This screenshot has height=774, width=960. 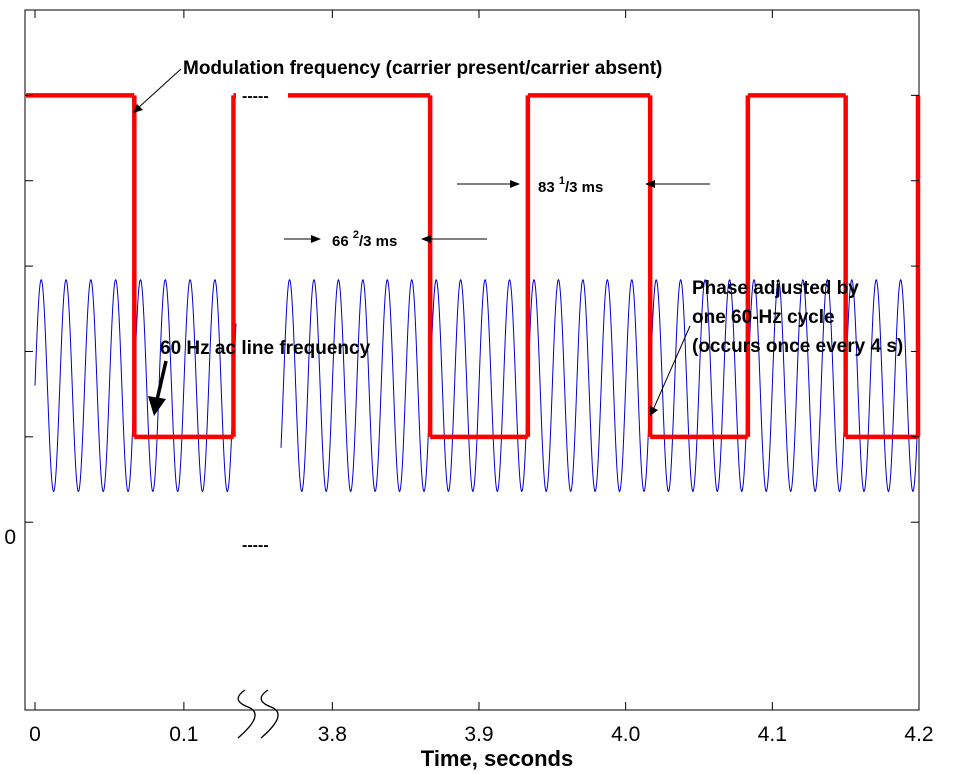 What do you see at coordinates (763, 317) in the screenshot?
I see `annotation-phase-2: one 60-Hz cycle` at bounding box center [763, 317].